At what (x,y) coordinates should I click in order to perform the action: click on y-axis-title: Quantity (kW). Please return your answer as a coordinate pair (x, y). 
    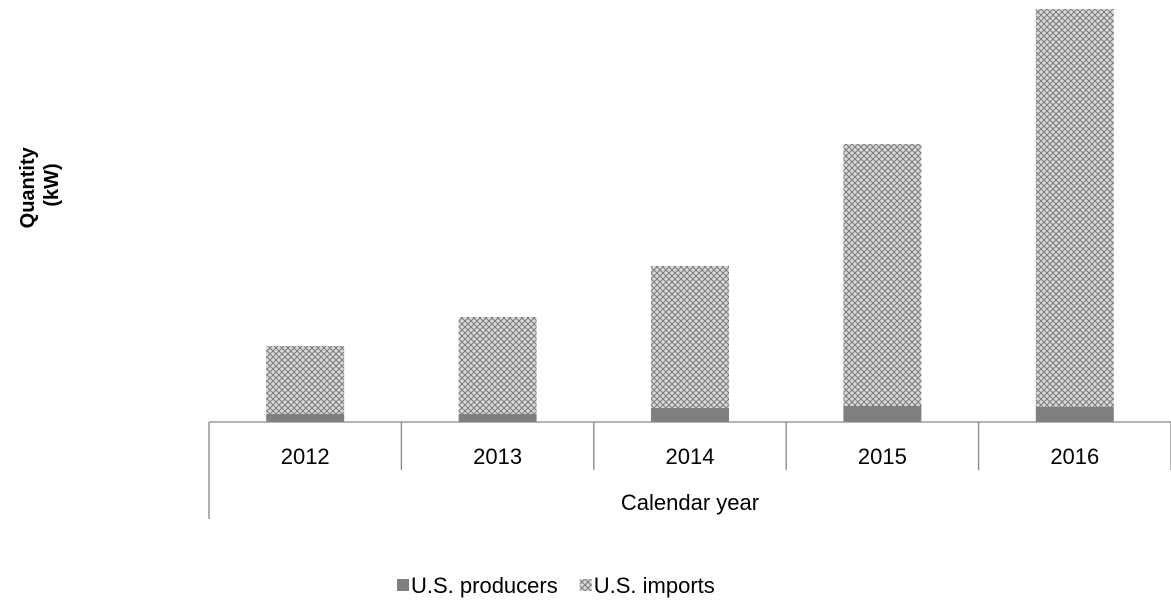
    Looking at the image, I should click on (40, 185).